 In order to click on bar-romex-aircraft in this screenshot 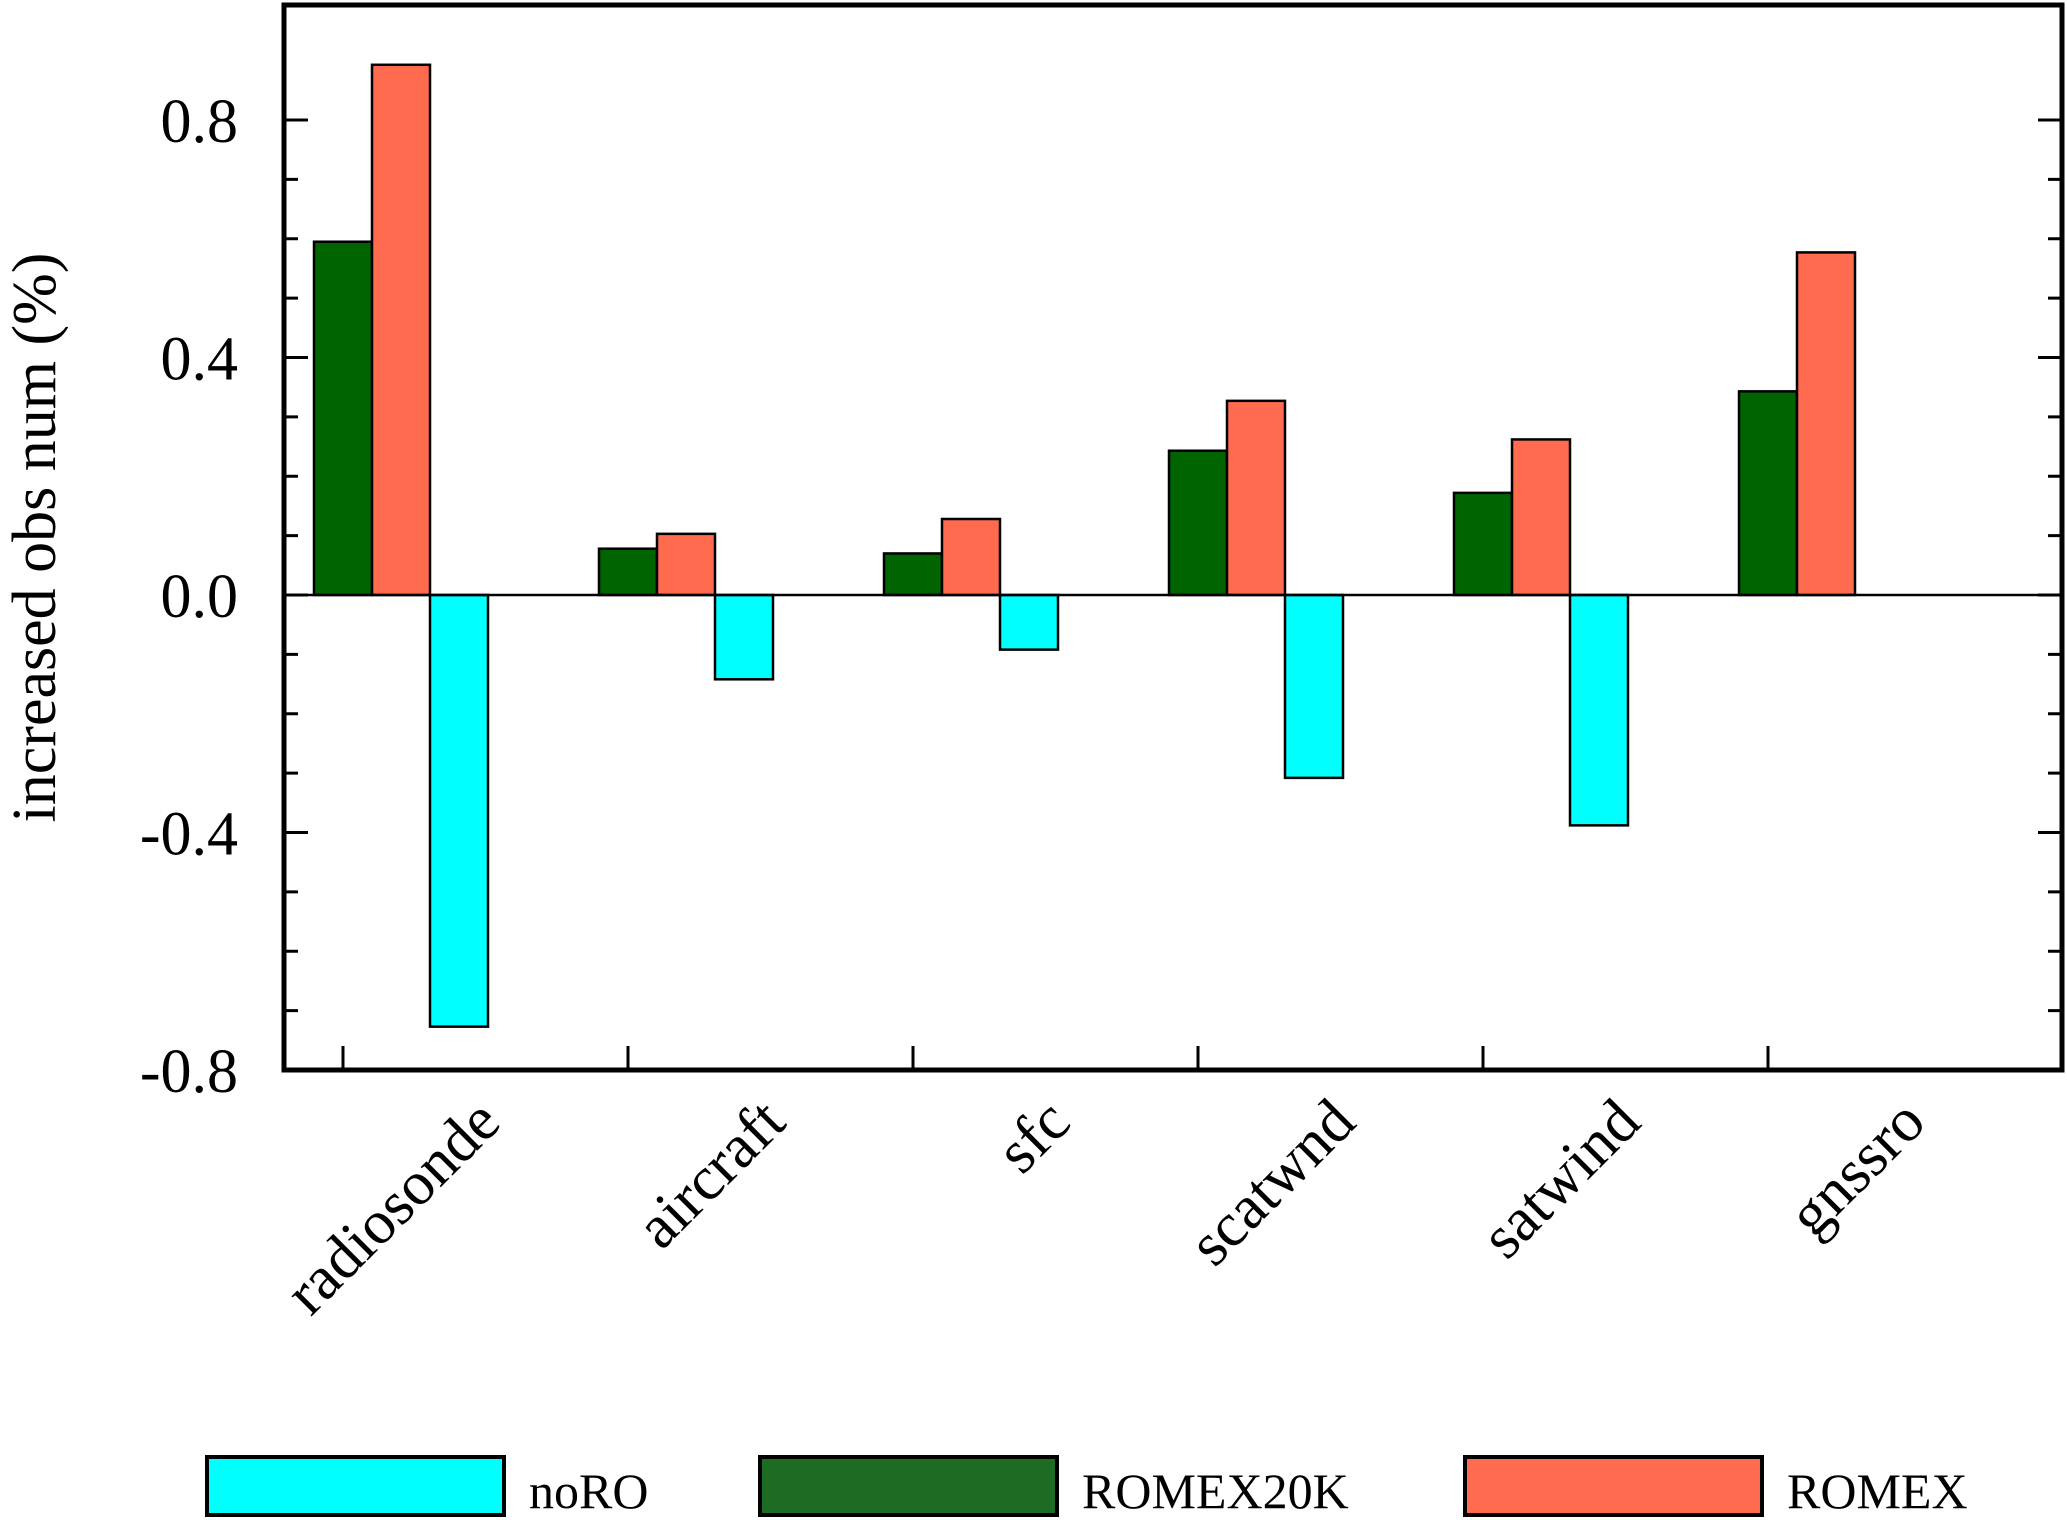, I will do `click(686, 564)`.